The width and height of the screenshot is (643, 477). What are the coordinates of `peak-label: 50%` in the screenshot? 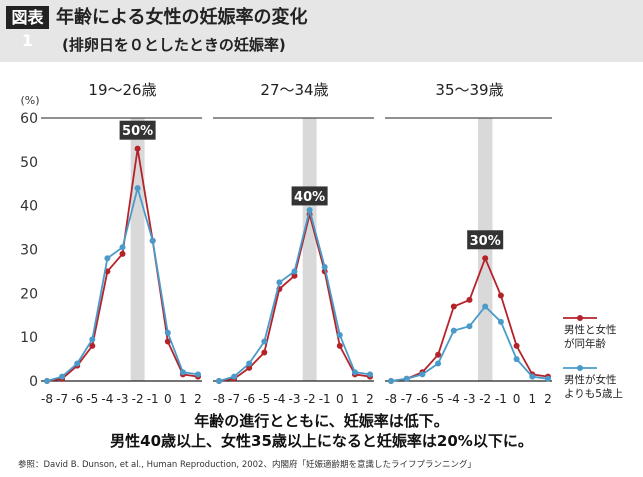 It's located at (137, 131).